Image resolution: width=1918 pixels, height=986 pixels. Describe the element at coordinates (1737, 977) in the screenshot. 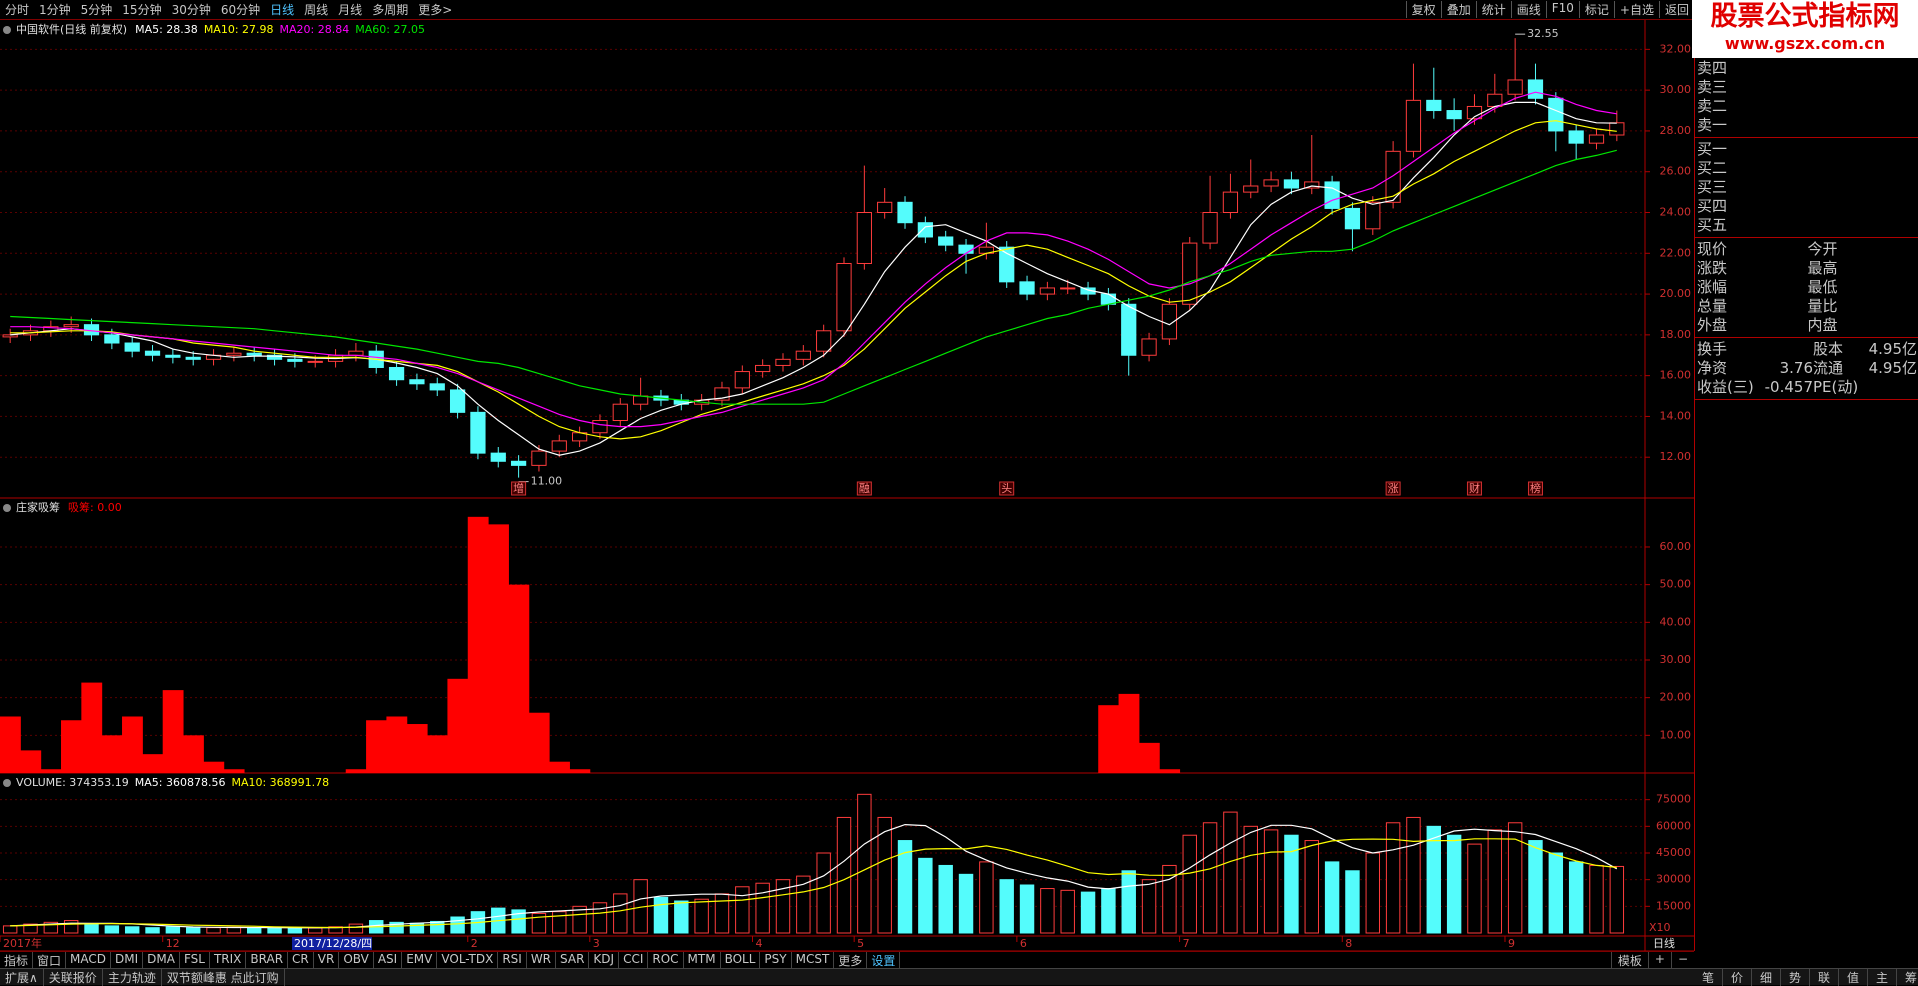

I see `status-tab: 价` at that location.